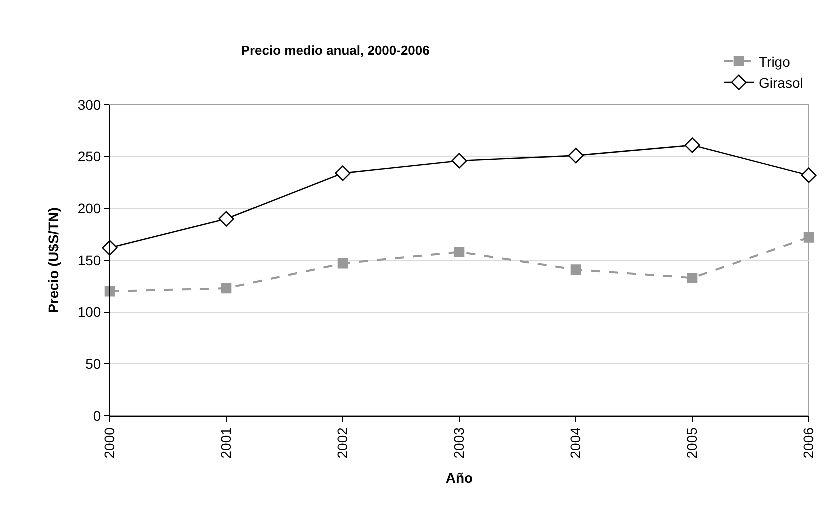 The height and width of the screenshot is (506, 839). What do you see at coordinates (808, 443) in the screenshot?
I see `x-tick-label: 2006` at bounding box center [808, 443].